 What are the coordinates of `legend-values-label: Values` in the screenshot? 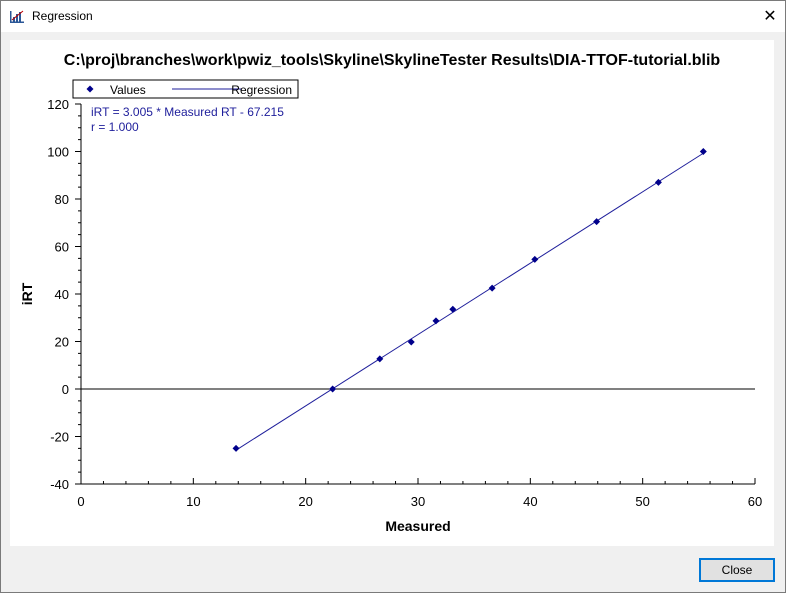 It's located at (128, 90).